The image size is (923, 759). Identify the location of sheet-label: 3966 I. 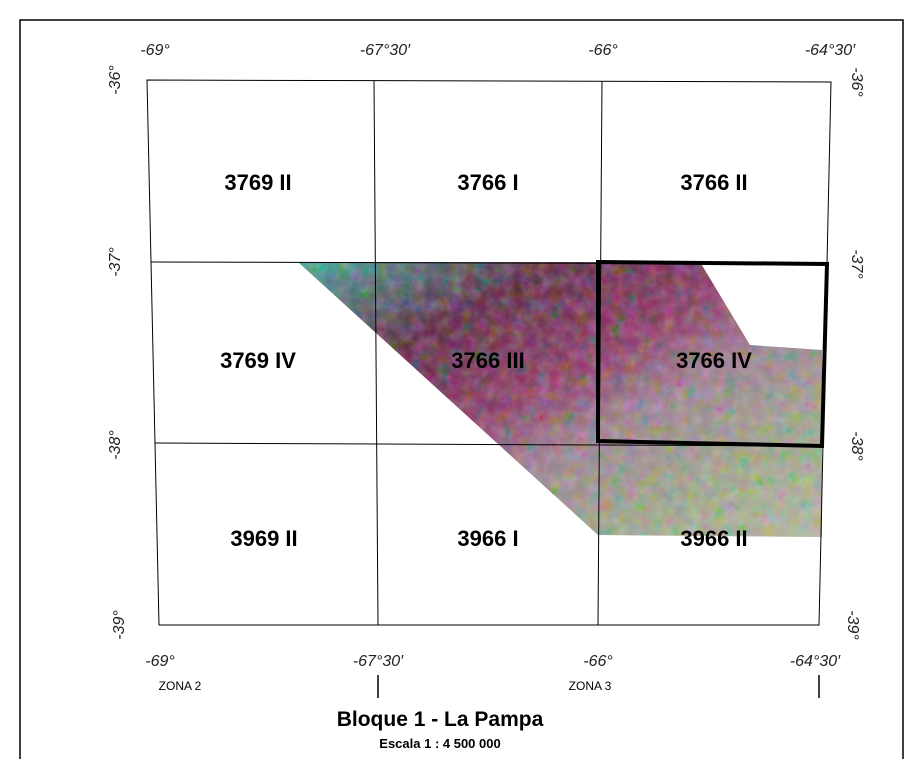
(487, 538).